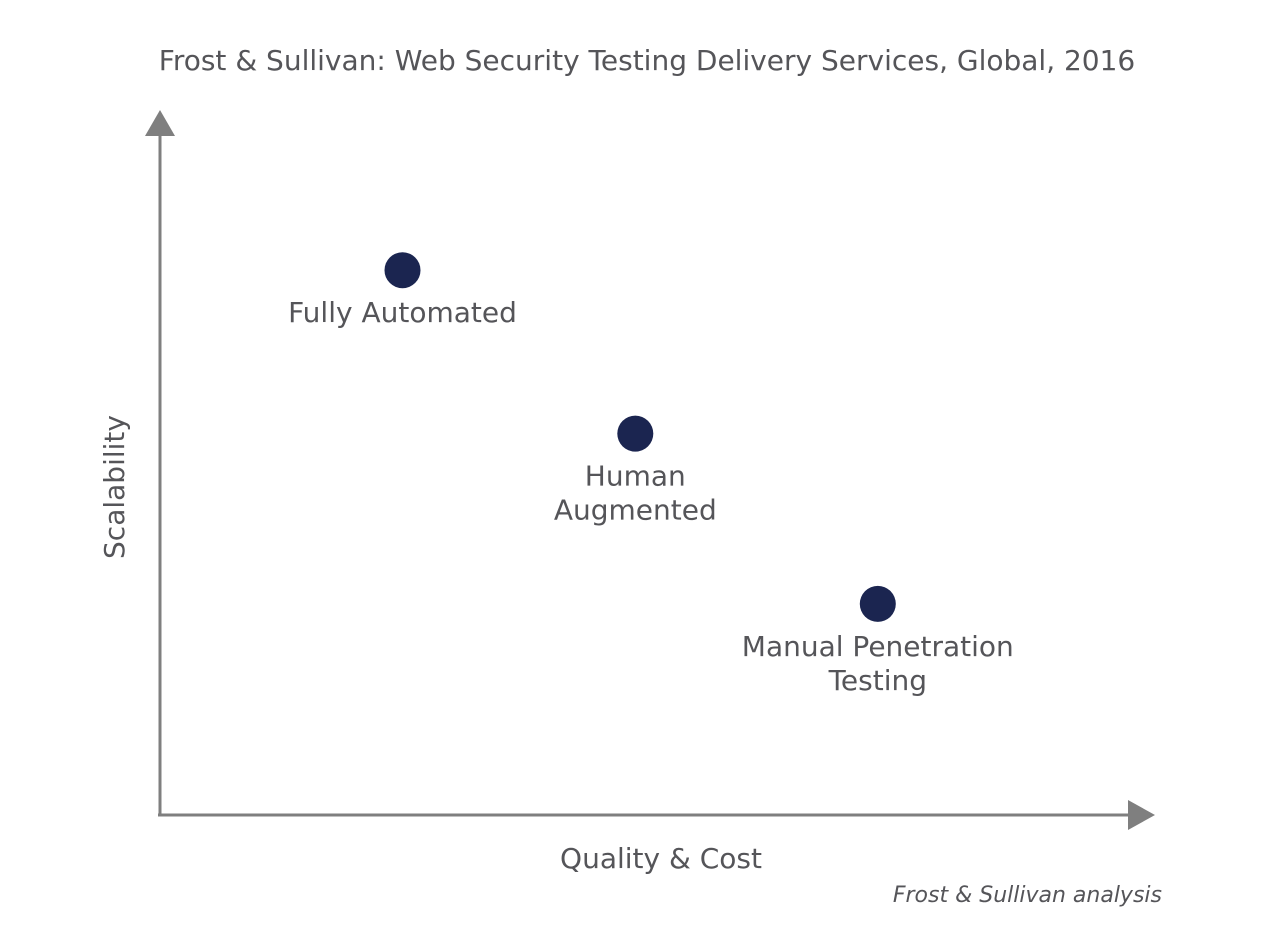 The width and height of the screenshot is (1278, 934). I want to click on data-point-label: Manual Penetration, so click(878, 646).